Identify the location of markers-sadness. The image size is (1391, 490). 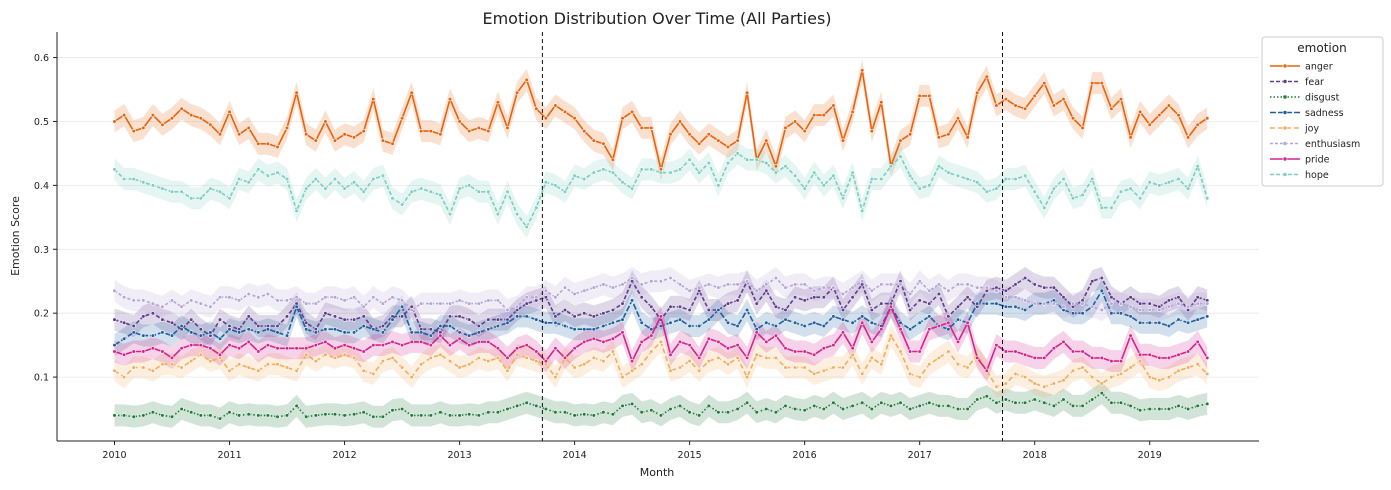
(661, 318).